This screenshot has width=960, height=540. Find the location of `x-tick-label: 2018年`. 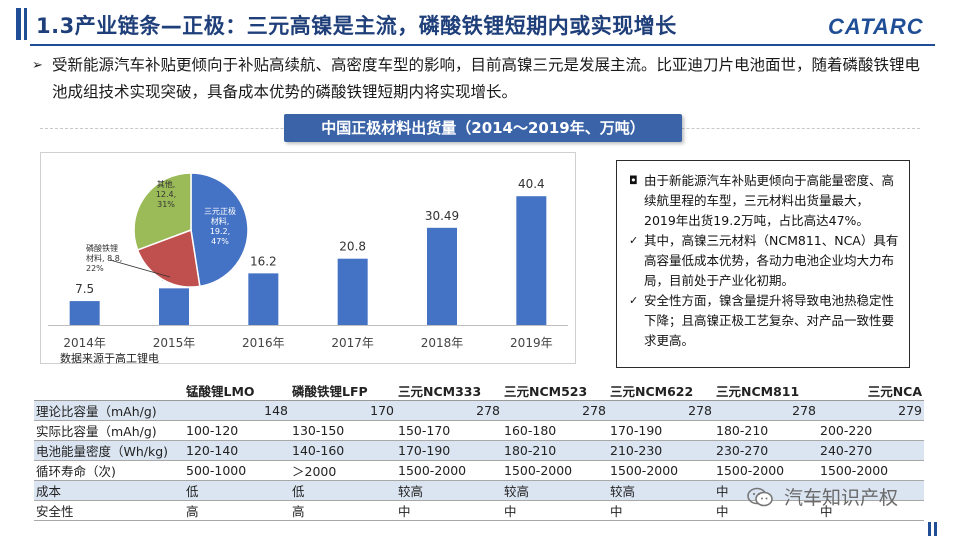

x-tick-label: 2018年 is located at coordinates (442, 343).